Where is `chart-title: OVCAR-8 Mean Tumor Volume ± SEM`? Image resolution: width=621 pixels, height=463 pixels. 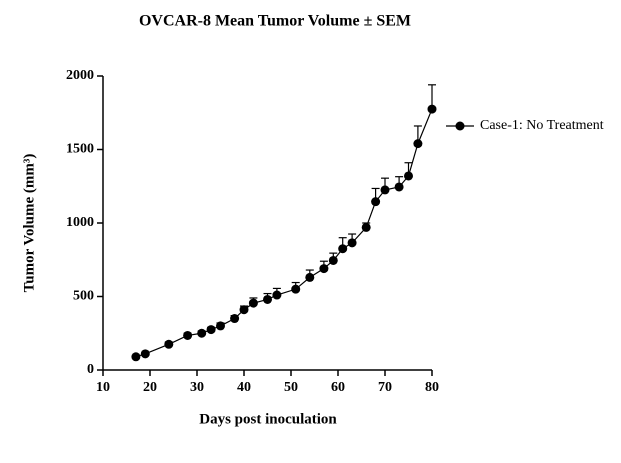 chart-title: OVCAR-8 Mean Tumor Volume ± SEM is located at coordinates (275, 21).